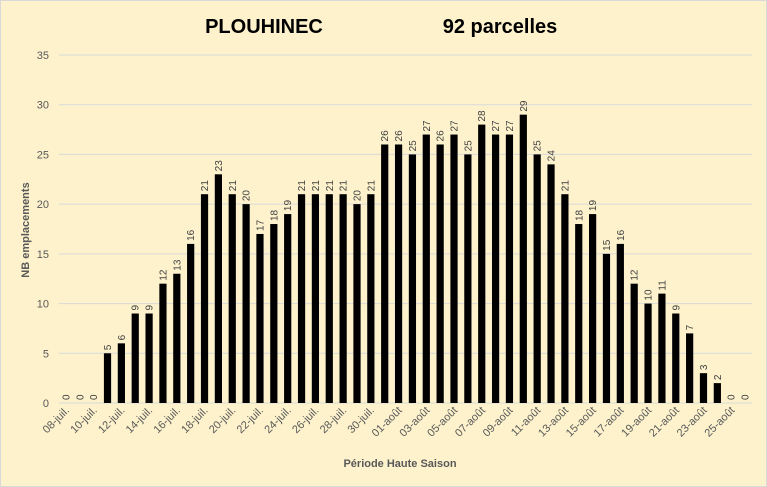 The image size is (767, 487). Describe the element at coordinates (305, 420) in the screenshot. I see `x-tick-label: 26-juil.` at that location.